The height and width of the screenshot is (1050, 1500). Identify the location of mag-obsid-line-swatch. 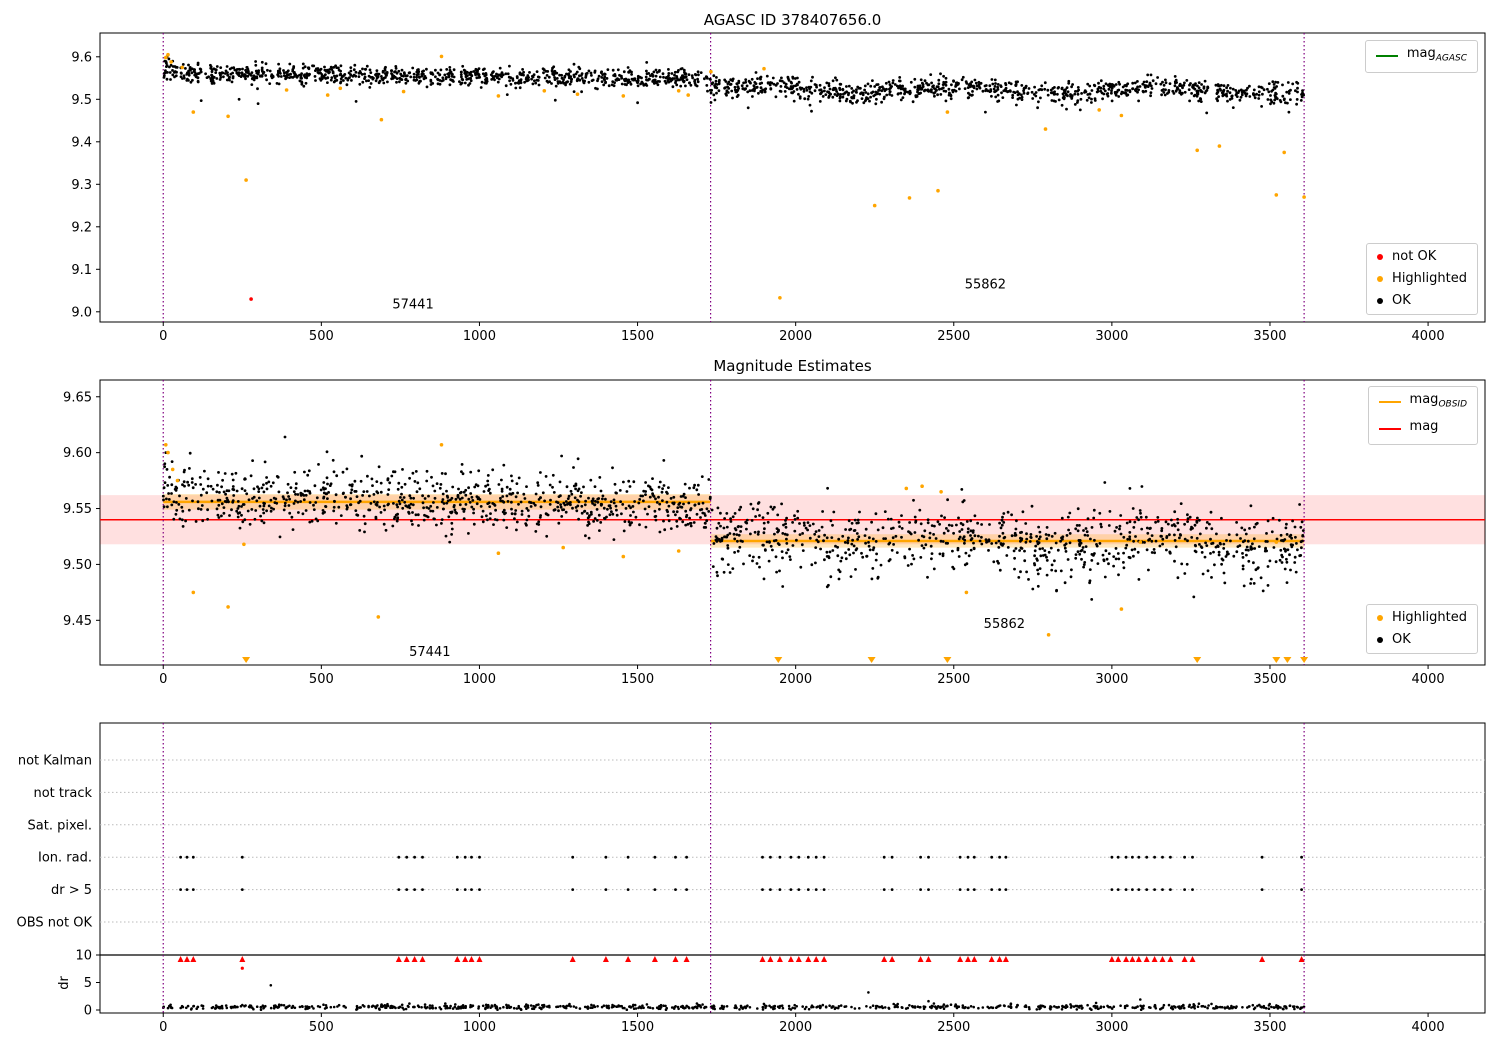
(1389, 402).